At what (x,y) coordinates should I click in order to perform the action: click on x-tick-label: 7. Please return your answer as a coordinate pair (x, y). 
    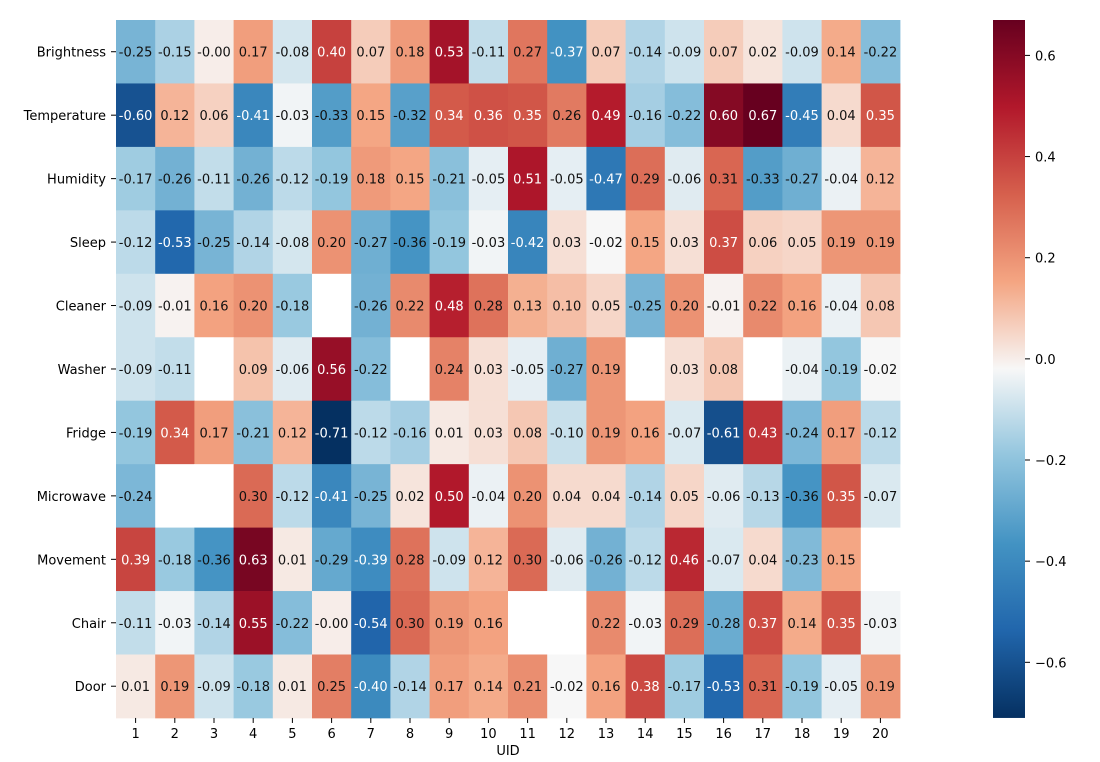
    Looking at the image, I should click on (371, 734).